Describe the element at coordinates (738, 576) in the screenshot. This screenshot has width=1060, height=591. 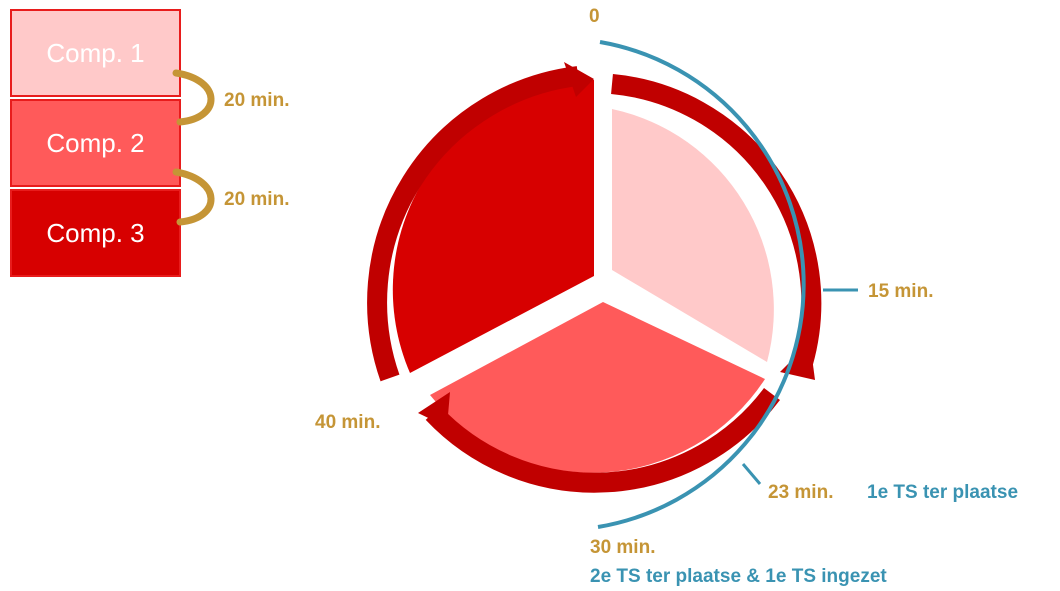
I see `event-second-ts-label: 2e TS ter plaatse & 1e TS ingezet` at that location.